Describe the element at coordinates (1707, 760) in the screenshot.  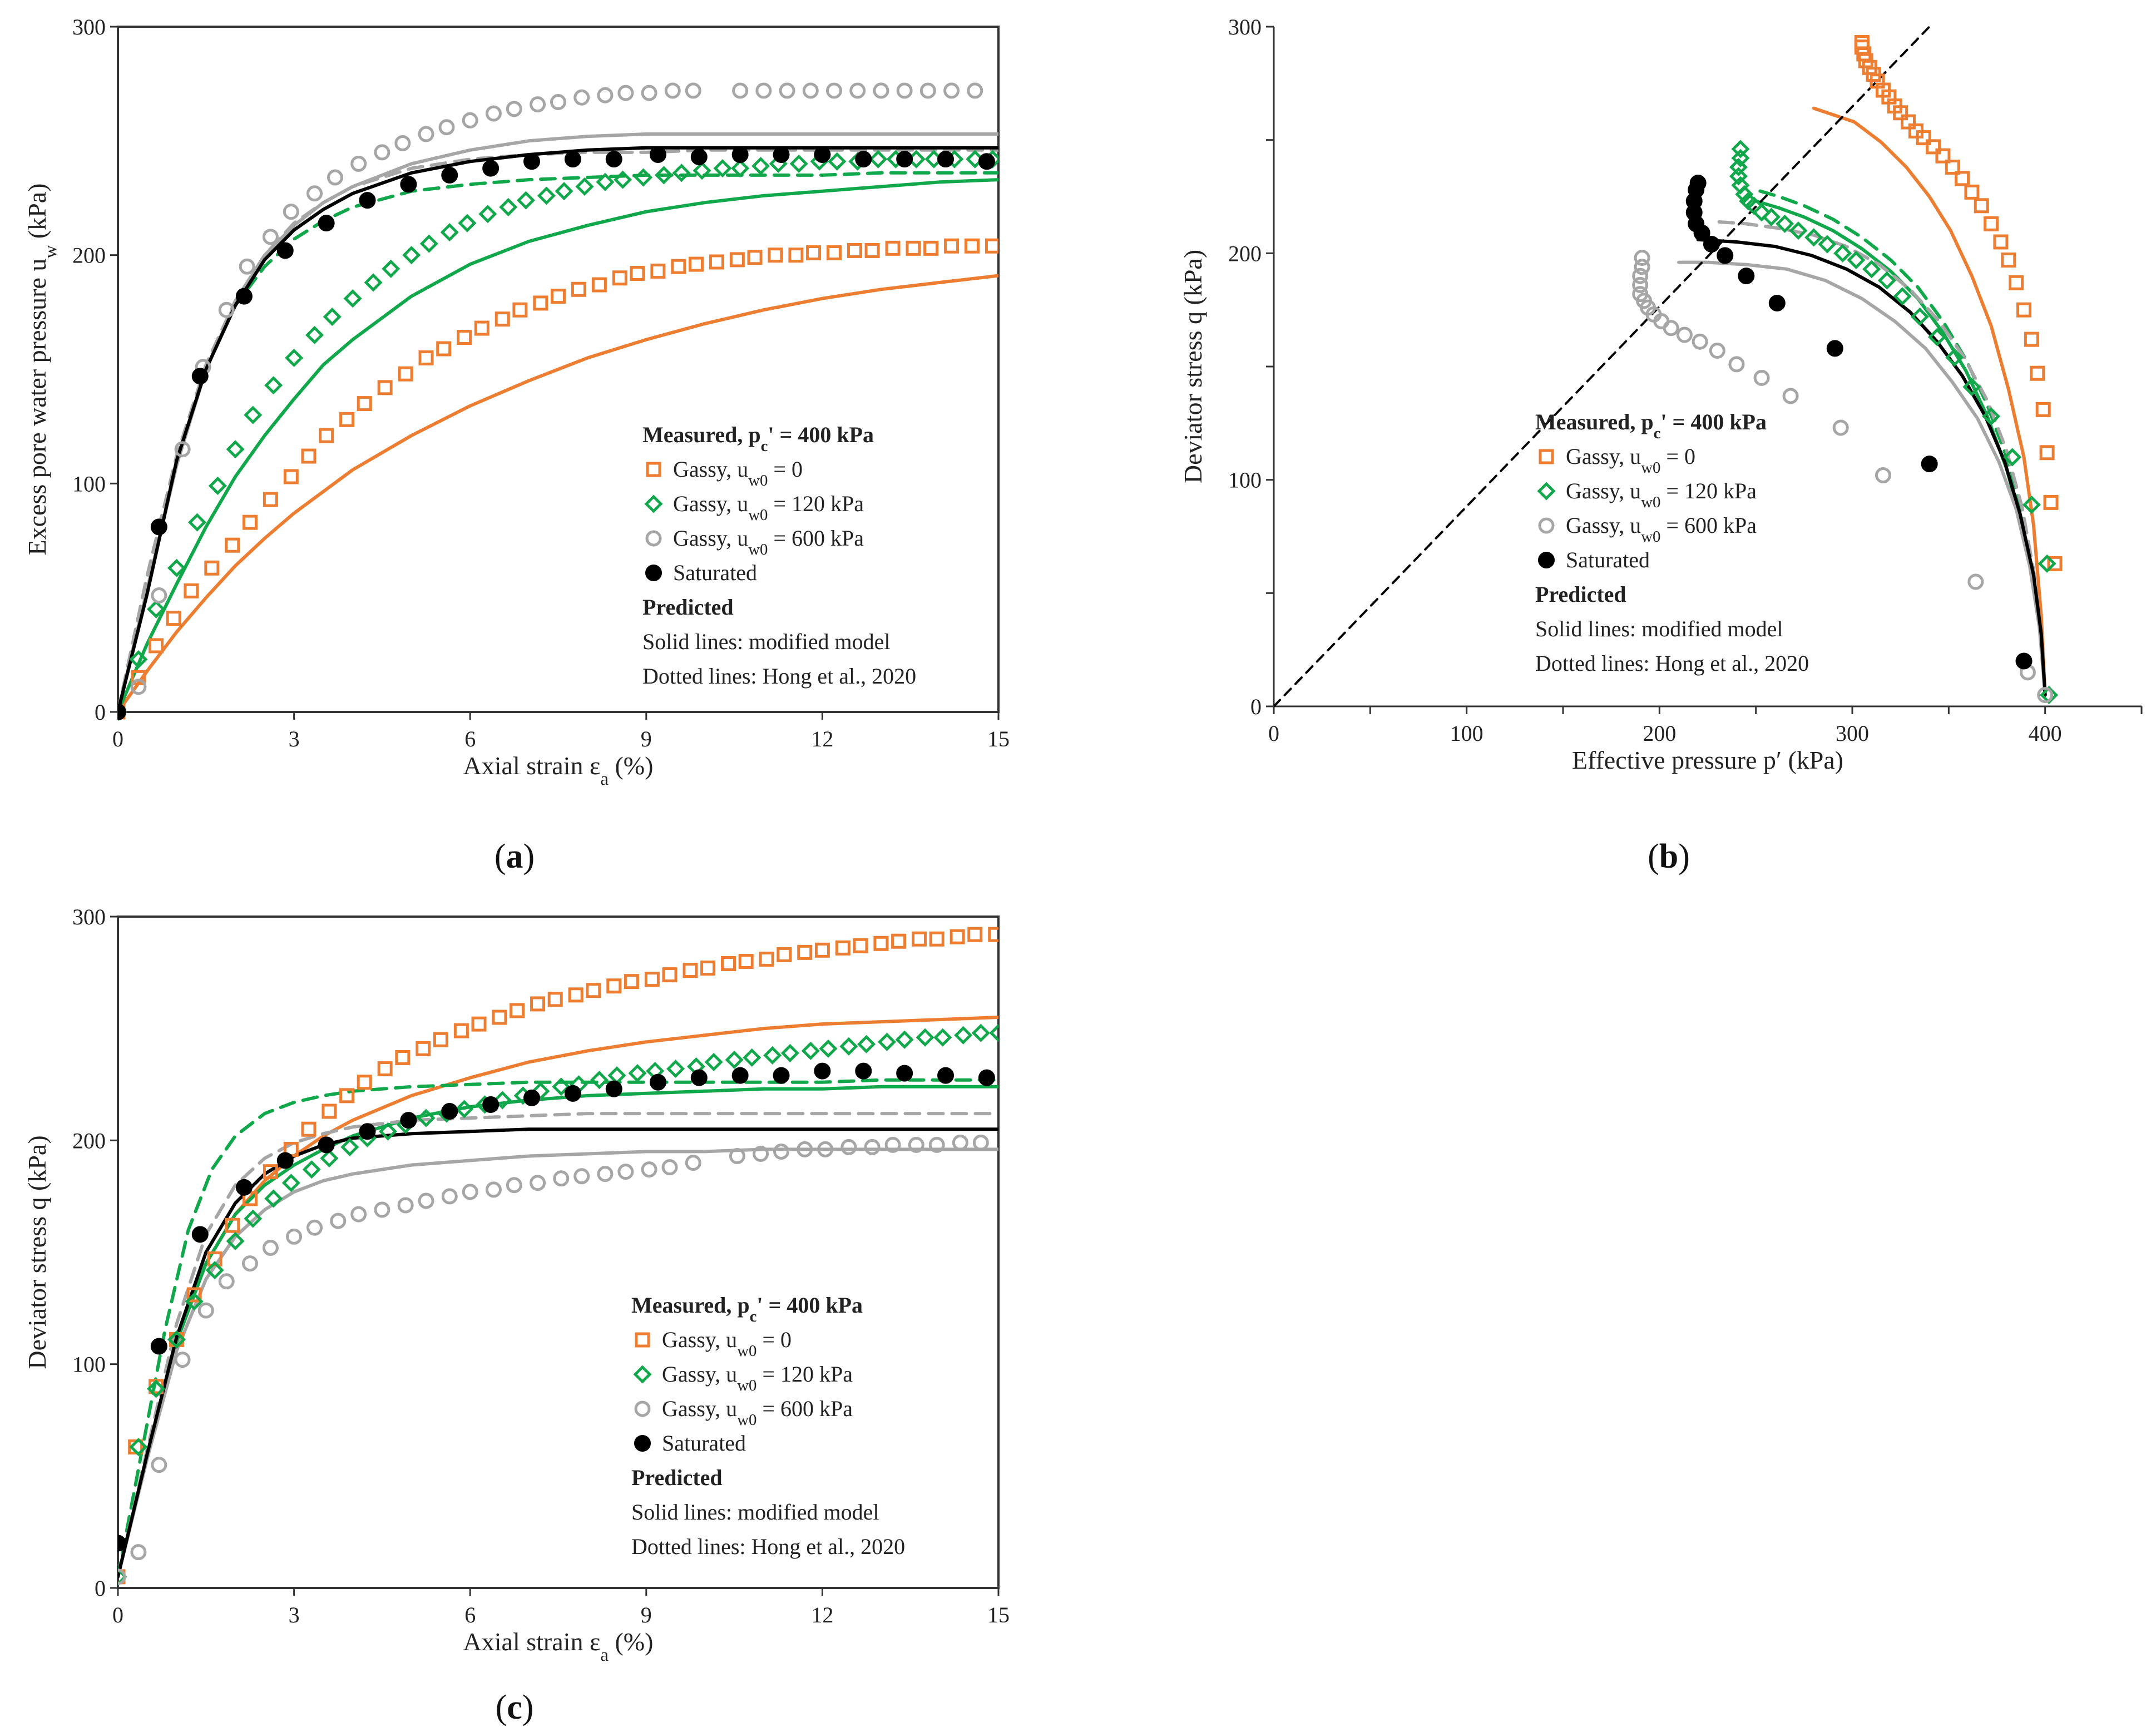
I see `x-axis-label: Effective pressure p′ (kPa)` at that location.